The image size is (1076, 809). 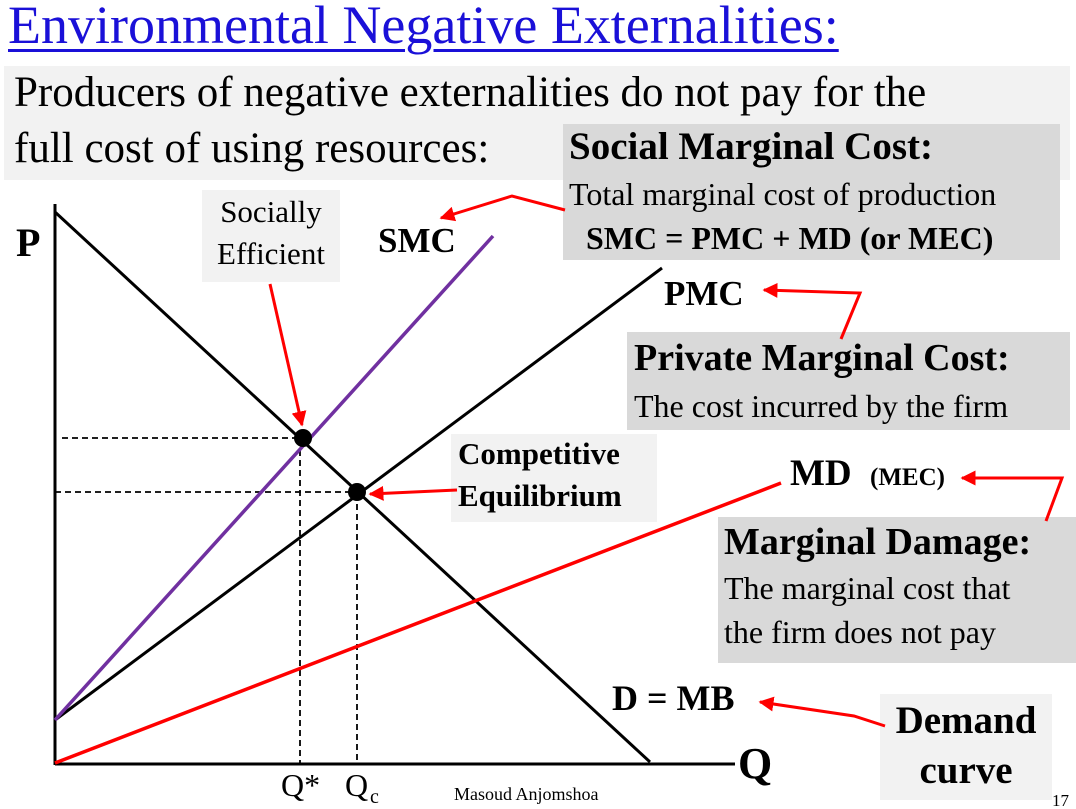 What do you see at coordinates (822, 358) in the screenshot?
I see `pmc-box-heading: Private Marginal Cost:` at bounding box center [822, 358].